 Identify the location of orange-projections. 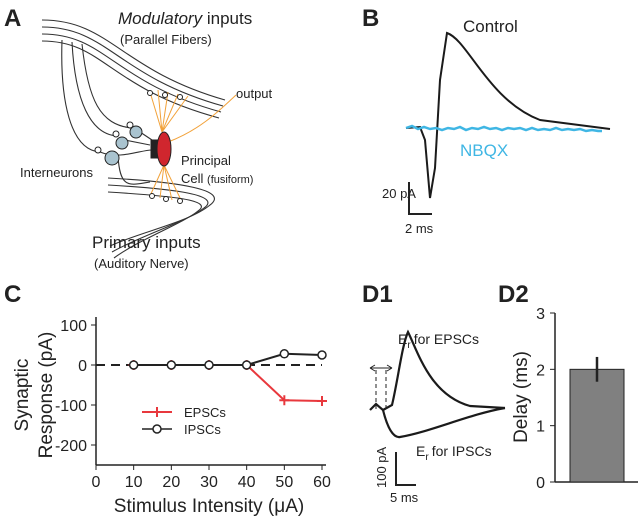
(193, 146).